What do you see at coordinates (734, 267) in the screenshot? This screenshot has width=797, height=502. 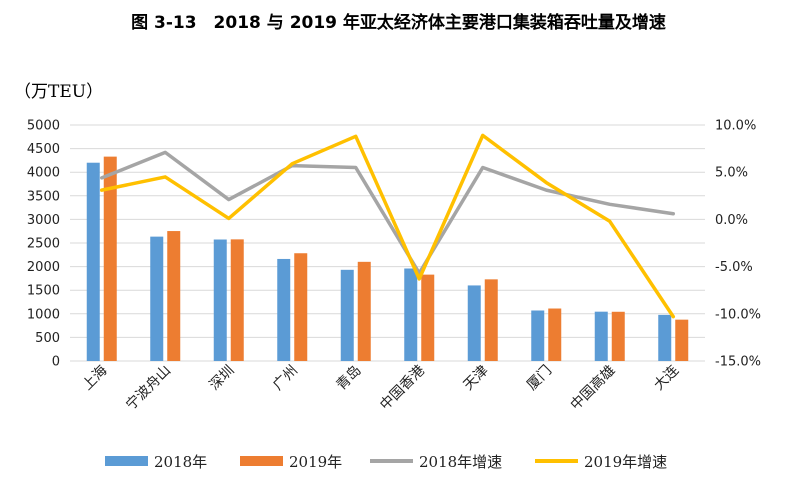 I see `y2-tick-label: -5.0%` at bounding box center [734, 267].